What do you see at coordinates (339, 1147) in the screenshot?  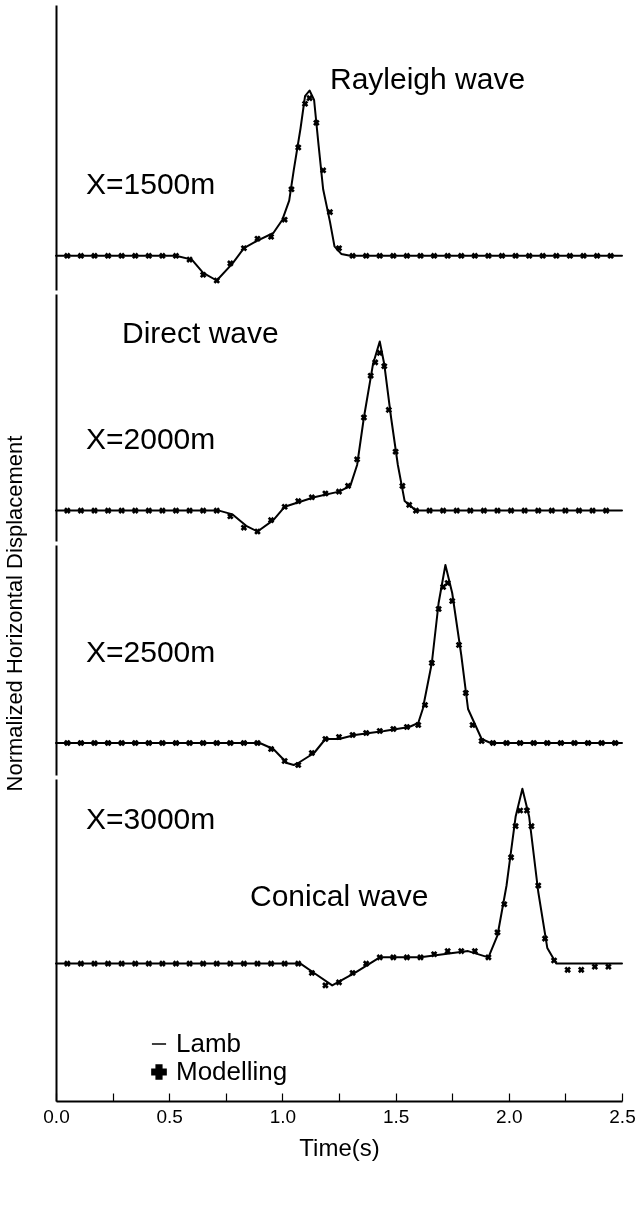 I see `x-axis-title: Time(s)` at bounding box center [339, 1147].